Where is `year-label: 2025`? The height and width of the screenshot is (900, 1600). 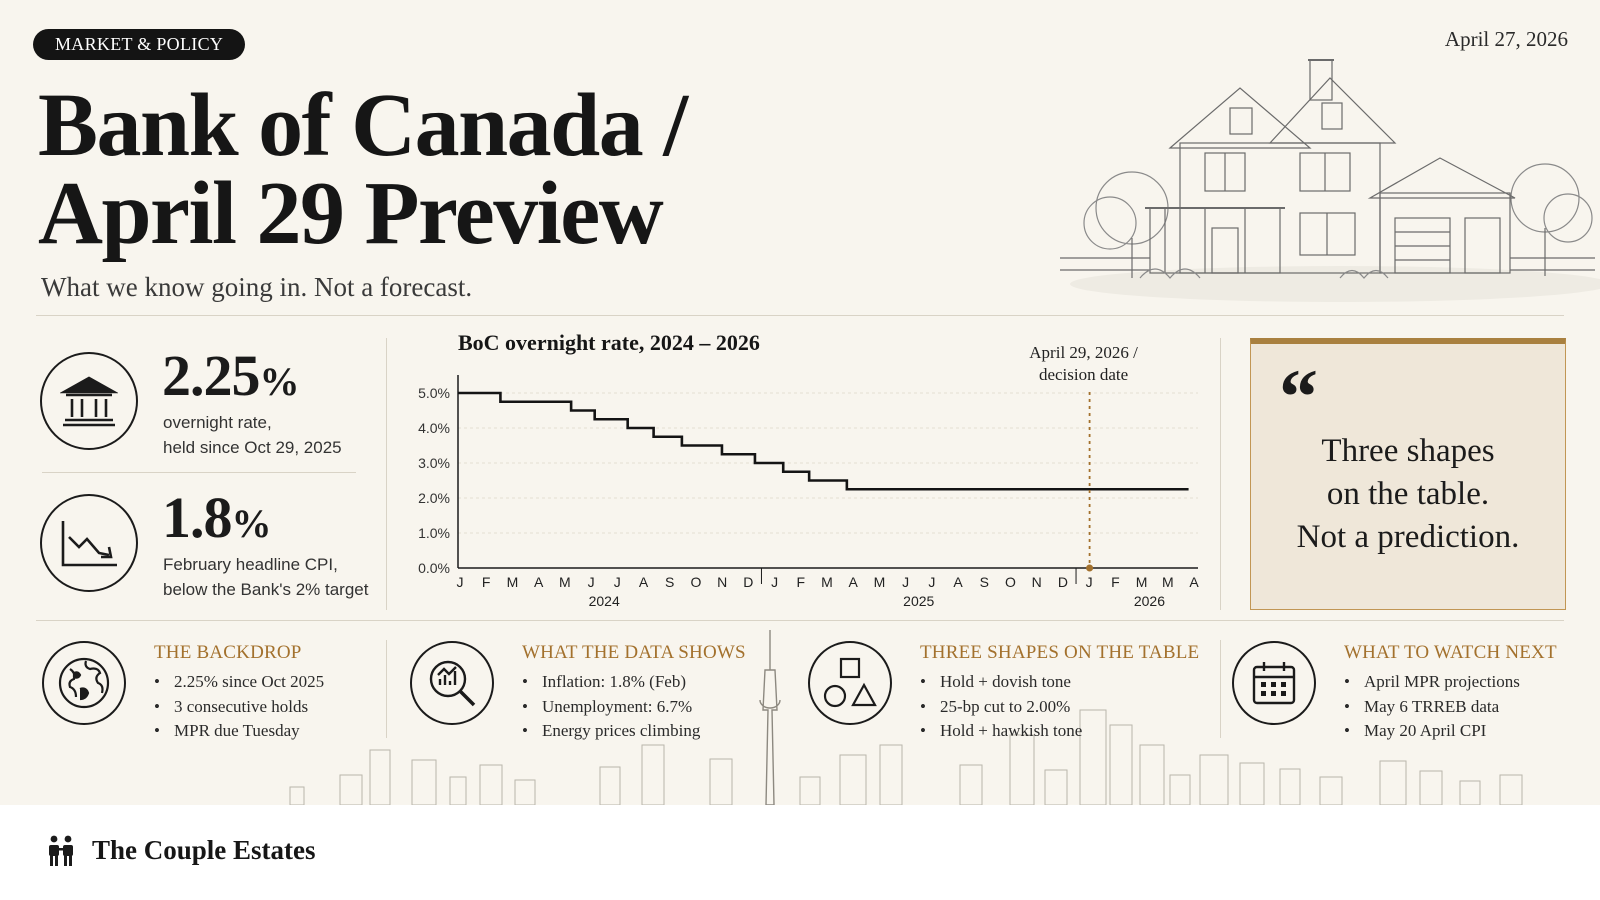 year-label: 2025 is located at coordinates (918, 601).